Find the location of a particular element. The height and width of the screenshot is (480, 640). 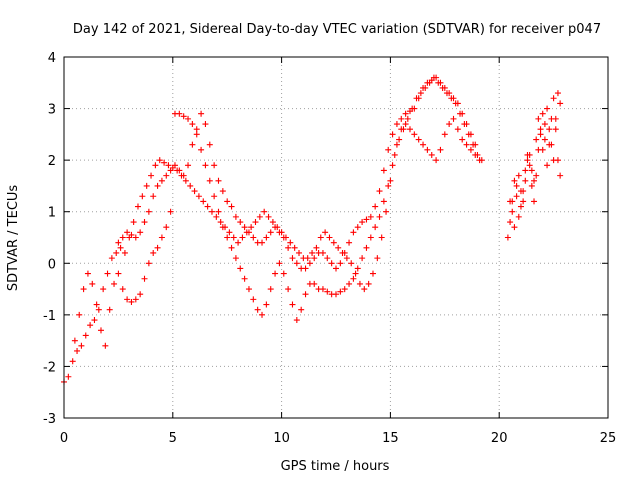

x-tick-label: 5 is located at coordinates (173, 438).